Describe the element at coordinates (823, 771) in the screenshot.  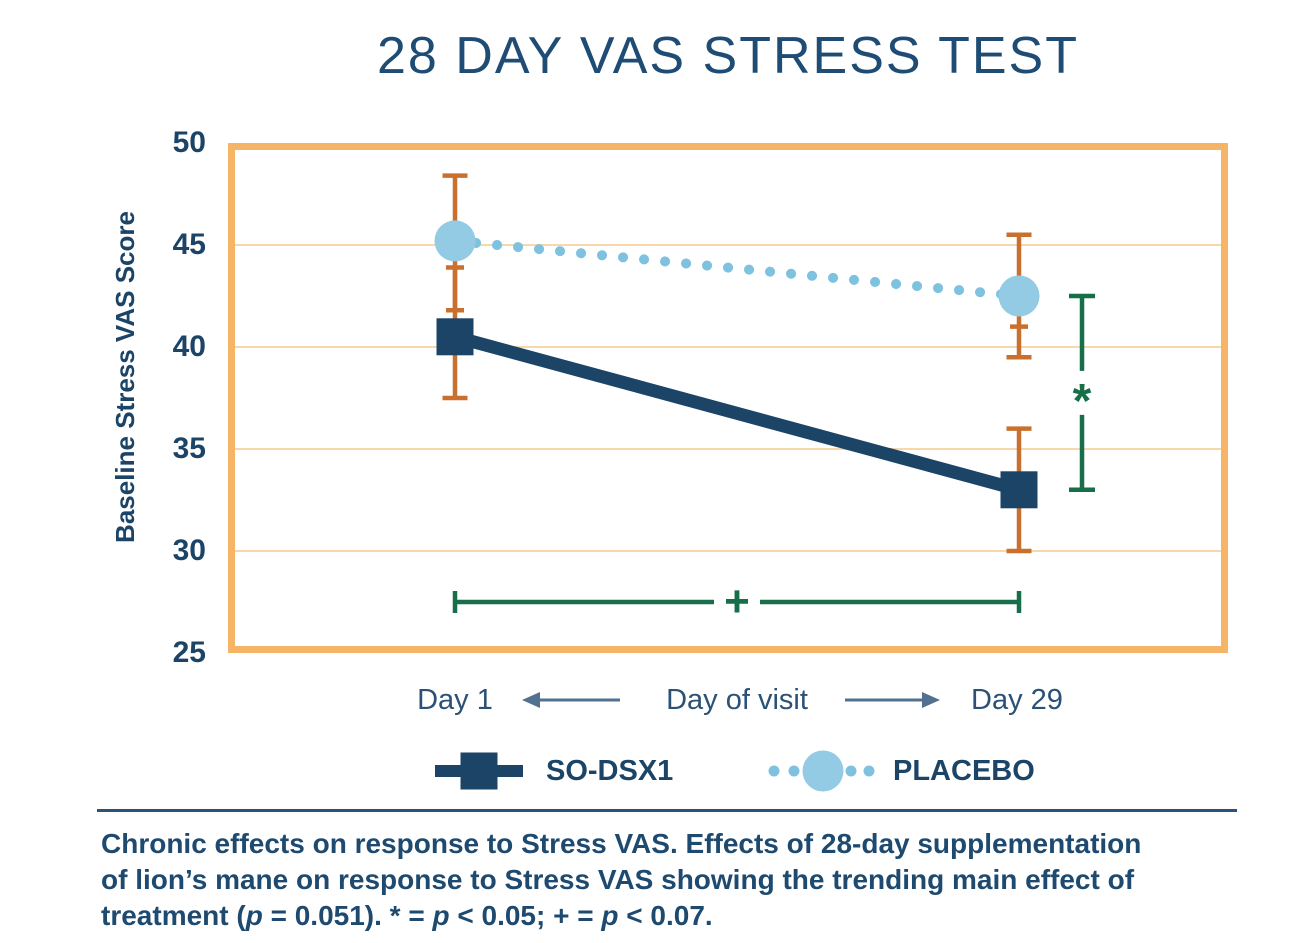
I see `legend-circle-icon` at that location.